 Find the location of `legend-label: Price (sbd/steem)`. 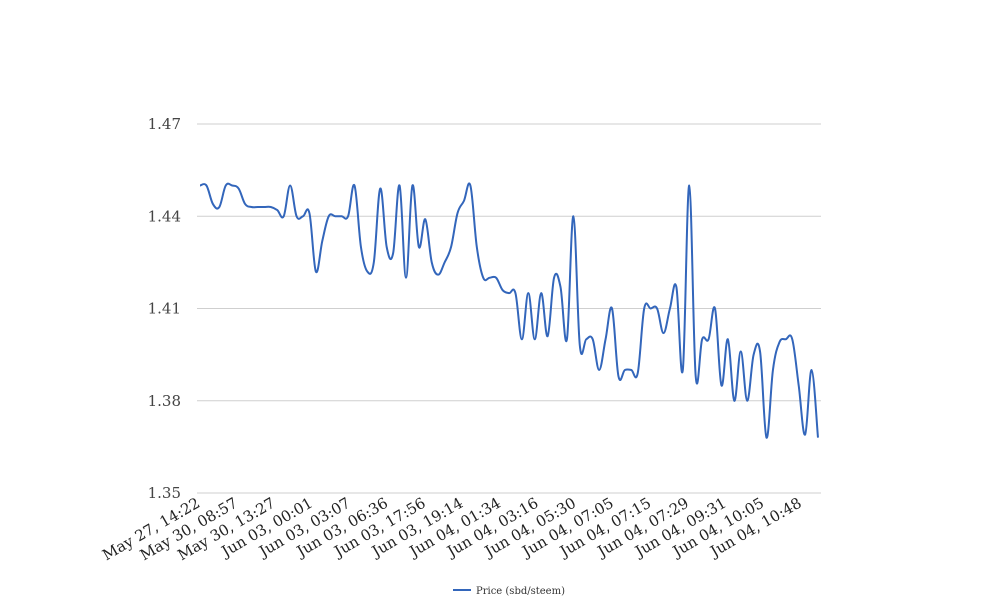

legend-label: Price (sbd/steem) is located at coordinates (520, 591).